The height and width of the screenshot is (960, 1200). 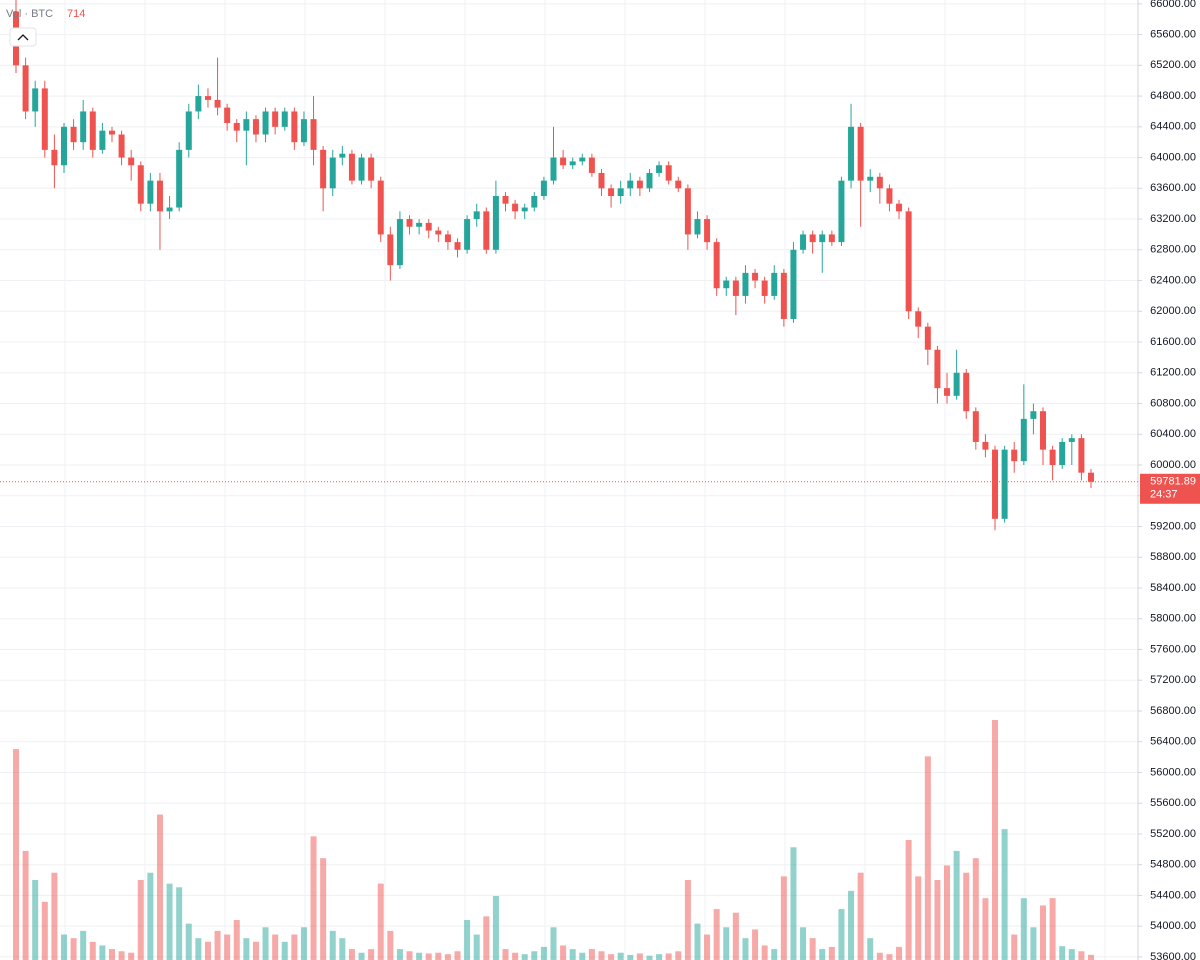 What do you see at coordinates (29, 14) in the screenshot?
I see `legend-label: Vol · BTC` at bounding box center [29, 14].